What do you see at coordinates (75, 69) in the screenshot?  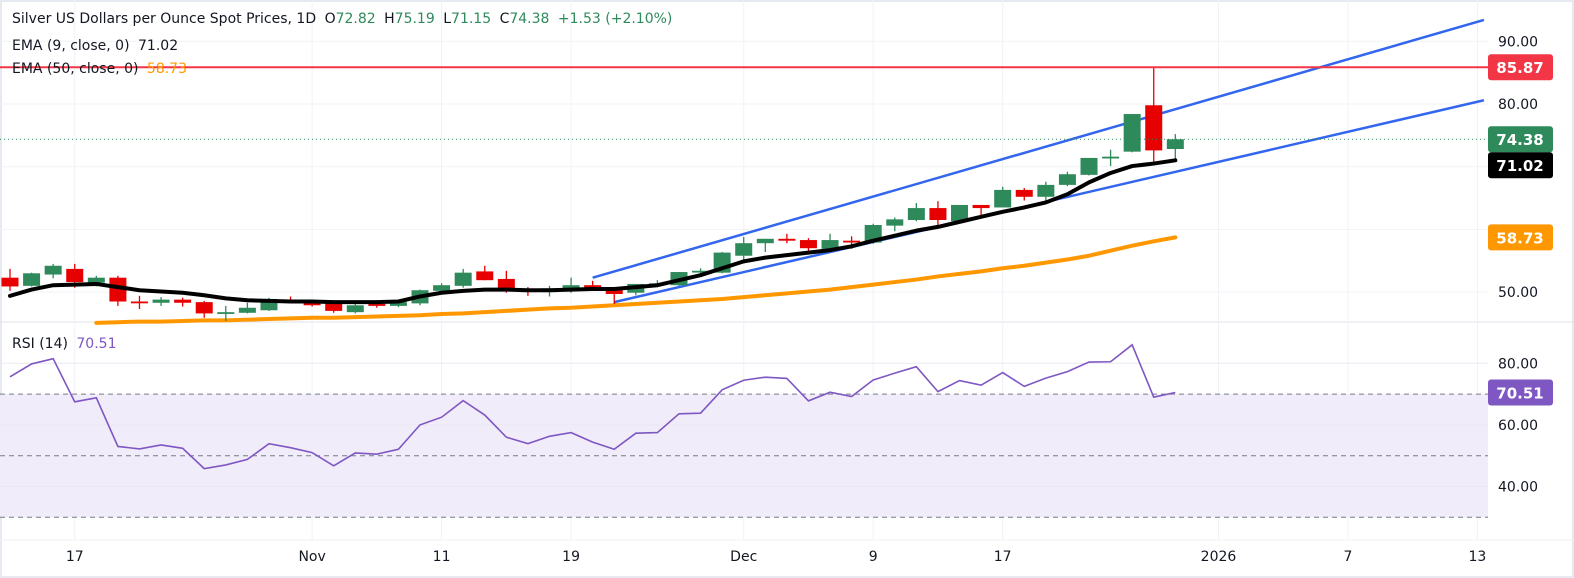 I see `ema50-label: EMA (50, close, 0)` at bounding box center [75, 69].